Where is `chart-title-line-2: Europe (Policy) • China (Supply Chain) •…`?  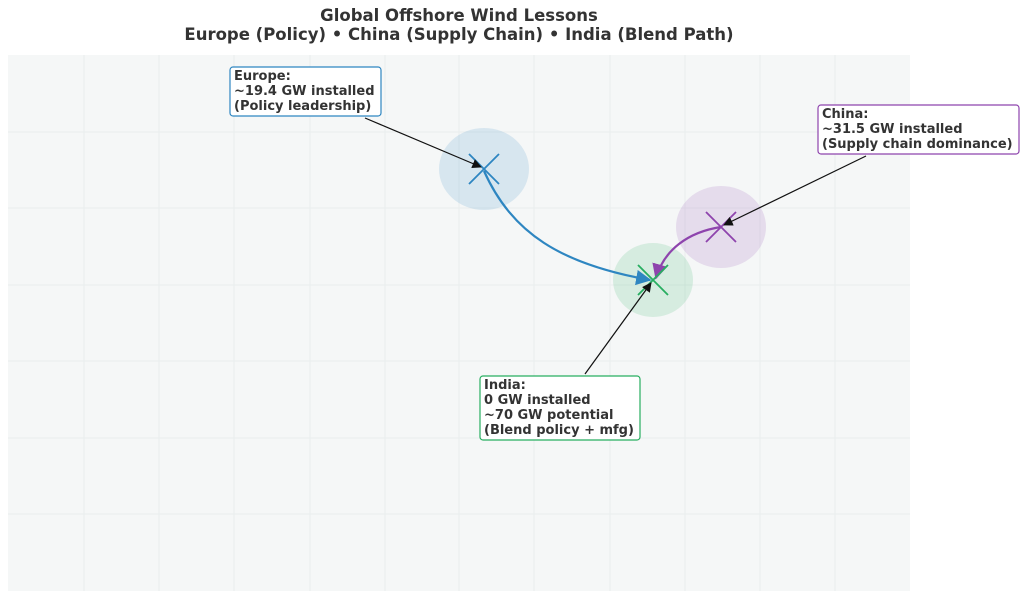 chart-title-line-2: Europe (Policy) • China (Supply Chain) •… is located at coordinates (459, 34).